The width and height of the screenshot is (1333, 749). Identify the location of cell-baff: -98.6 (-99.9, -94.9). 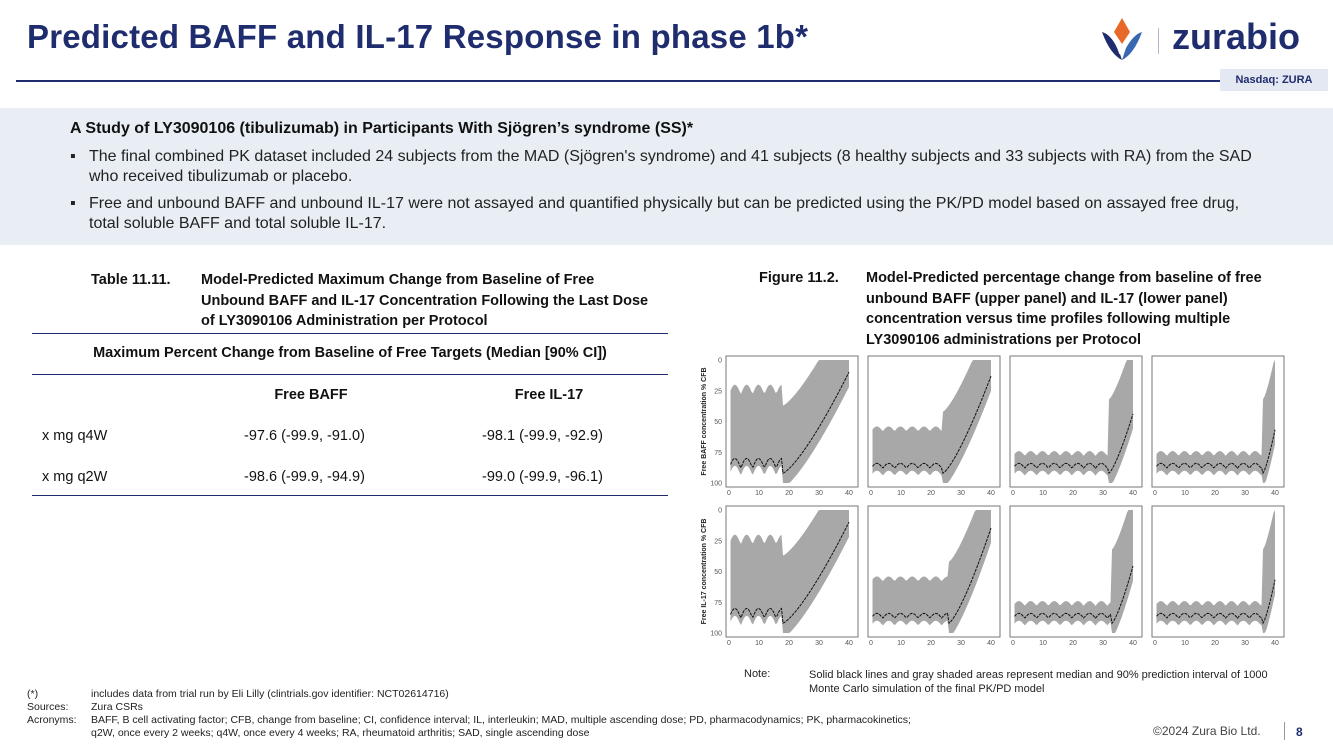
(304, 477).